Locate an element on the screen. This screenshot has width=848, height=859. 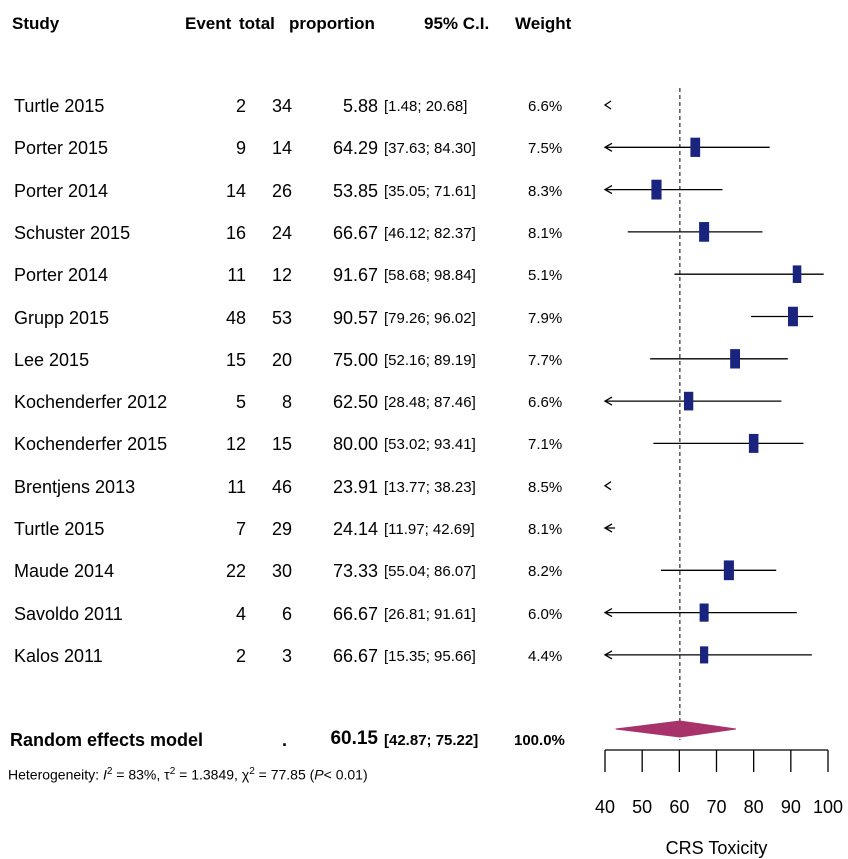
row-study: Porter 2014 is located at coordinates (61, 190).